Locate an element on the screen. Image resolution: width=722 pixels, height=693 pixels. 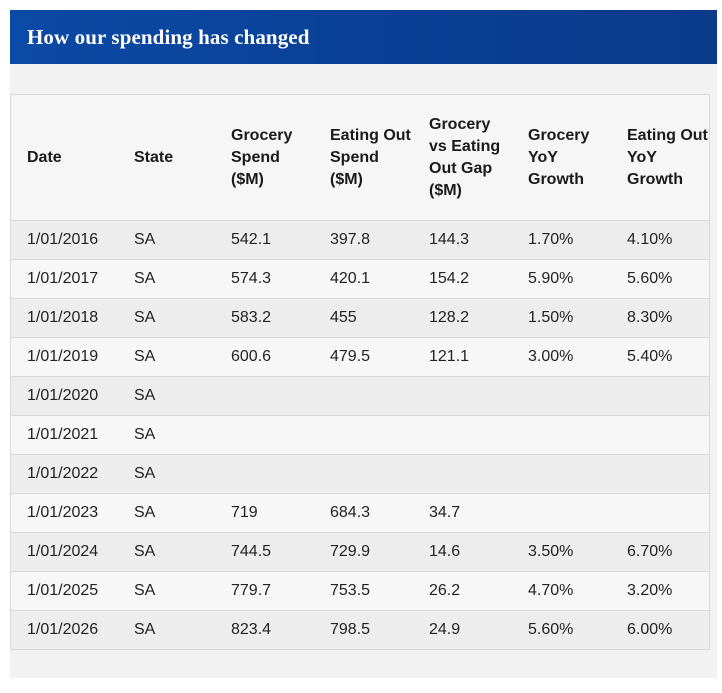
table-row: 1/01/2020 SA is located at coordinates (360, 396).